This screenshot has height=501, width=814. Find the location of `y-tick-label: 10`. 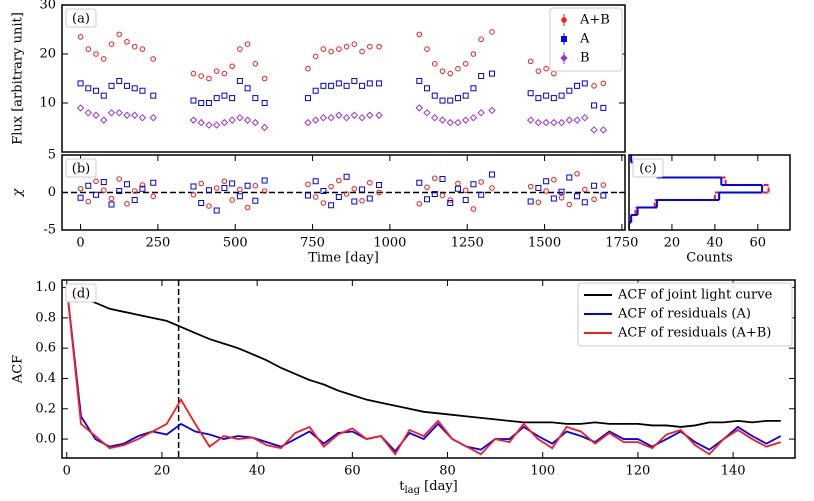

y-tick-label: 10 is located at coordinates (47, 103).